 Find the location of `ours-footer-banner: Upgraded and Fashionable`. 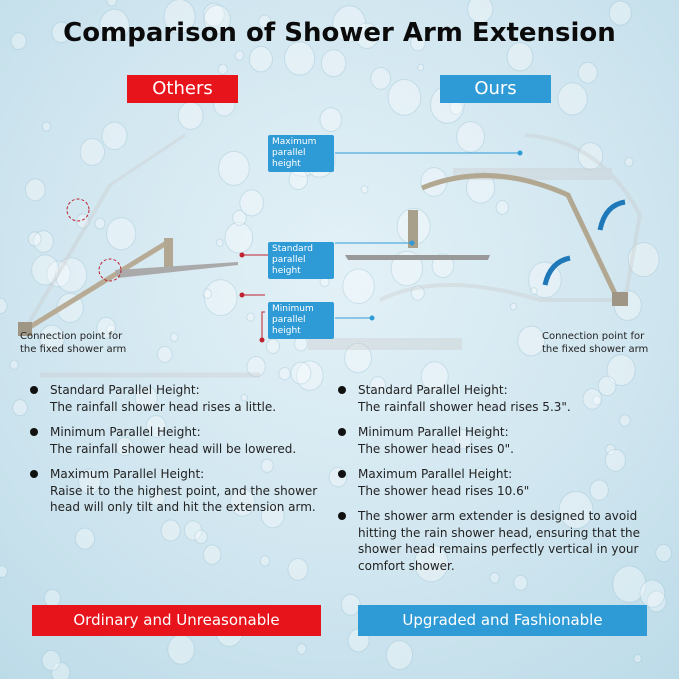

ours-footer-banner: Upgraded and Fashionable is located at coordinates (502, 620).